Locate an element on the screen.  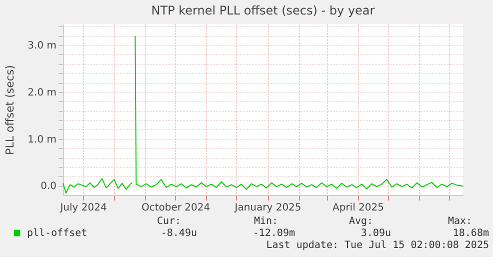
y-tick-label: 3.0 m is located at coordinates (42, 46).